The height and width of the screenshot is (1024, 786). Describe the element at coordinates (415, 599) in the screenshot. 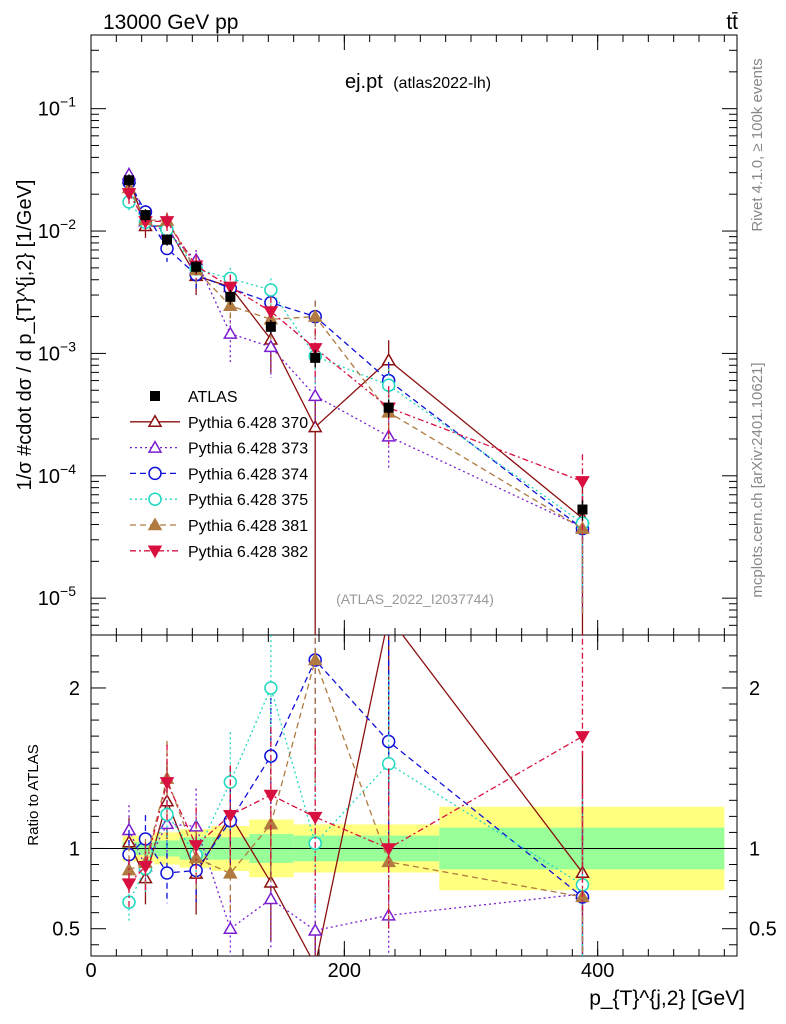

I see `analysis-watermark: (ATLAS_2022_I2037744)` at that location.